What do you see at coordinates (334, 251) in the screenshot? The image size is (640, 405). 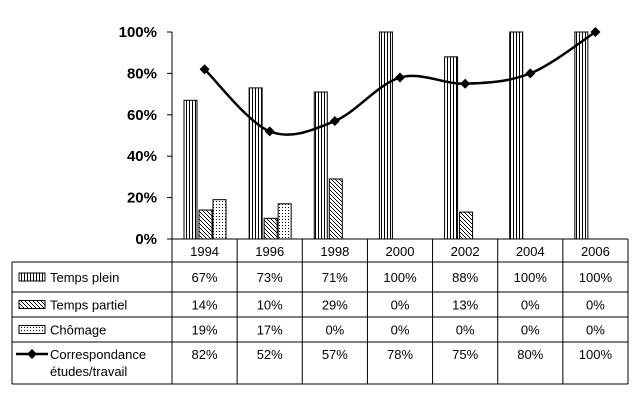 I see `x-tick-label: 1998` at bounding box center [334, 251].